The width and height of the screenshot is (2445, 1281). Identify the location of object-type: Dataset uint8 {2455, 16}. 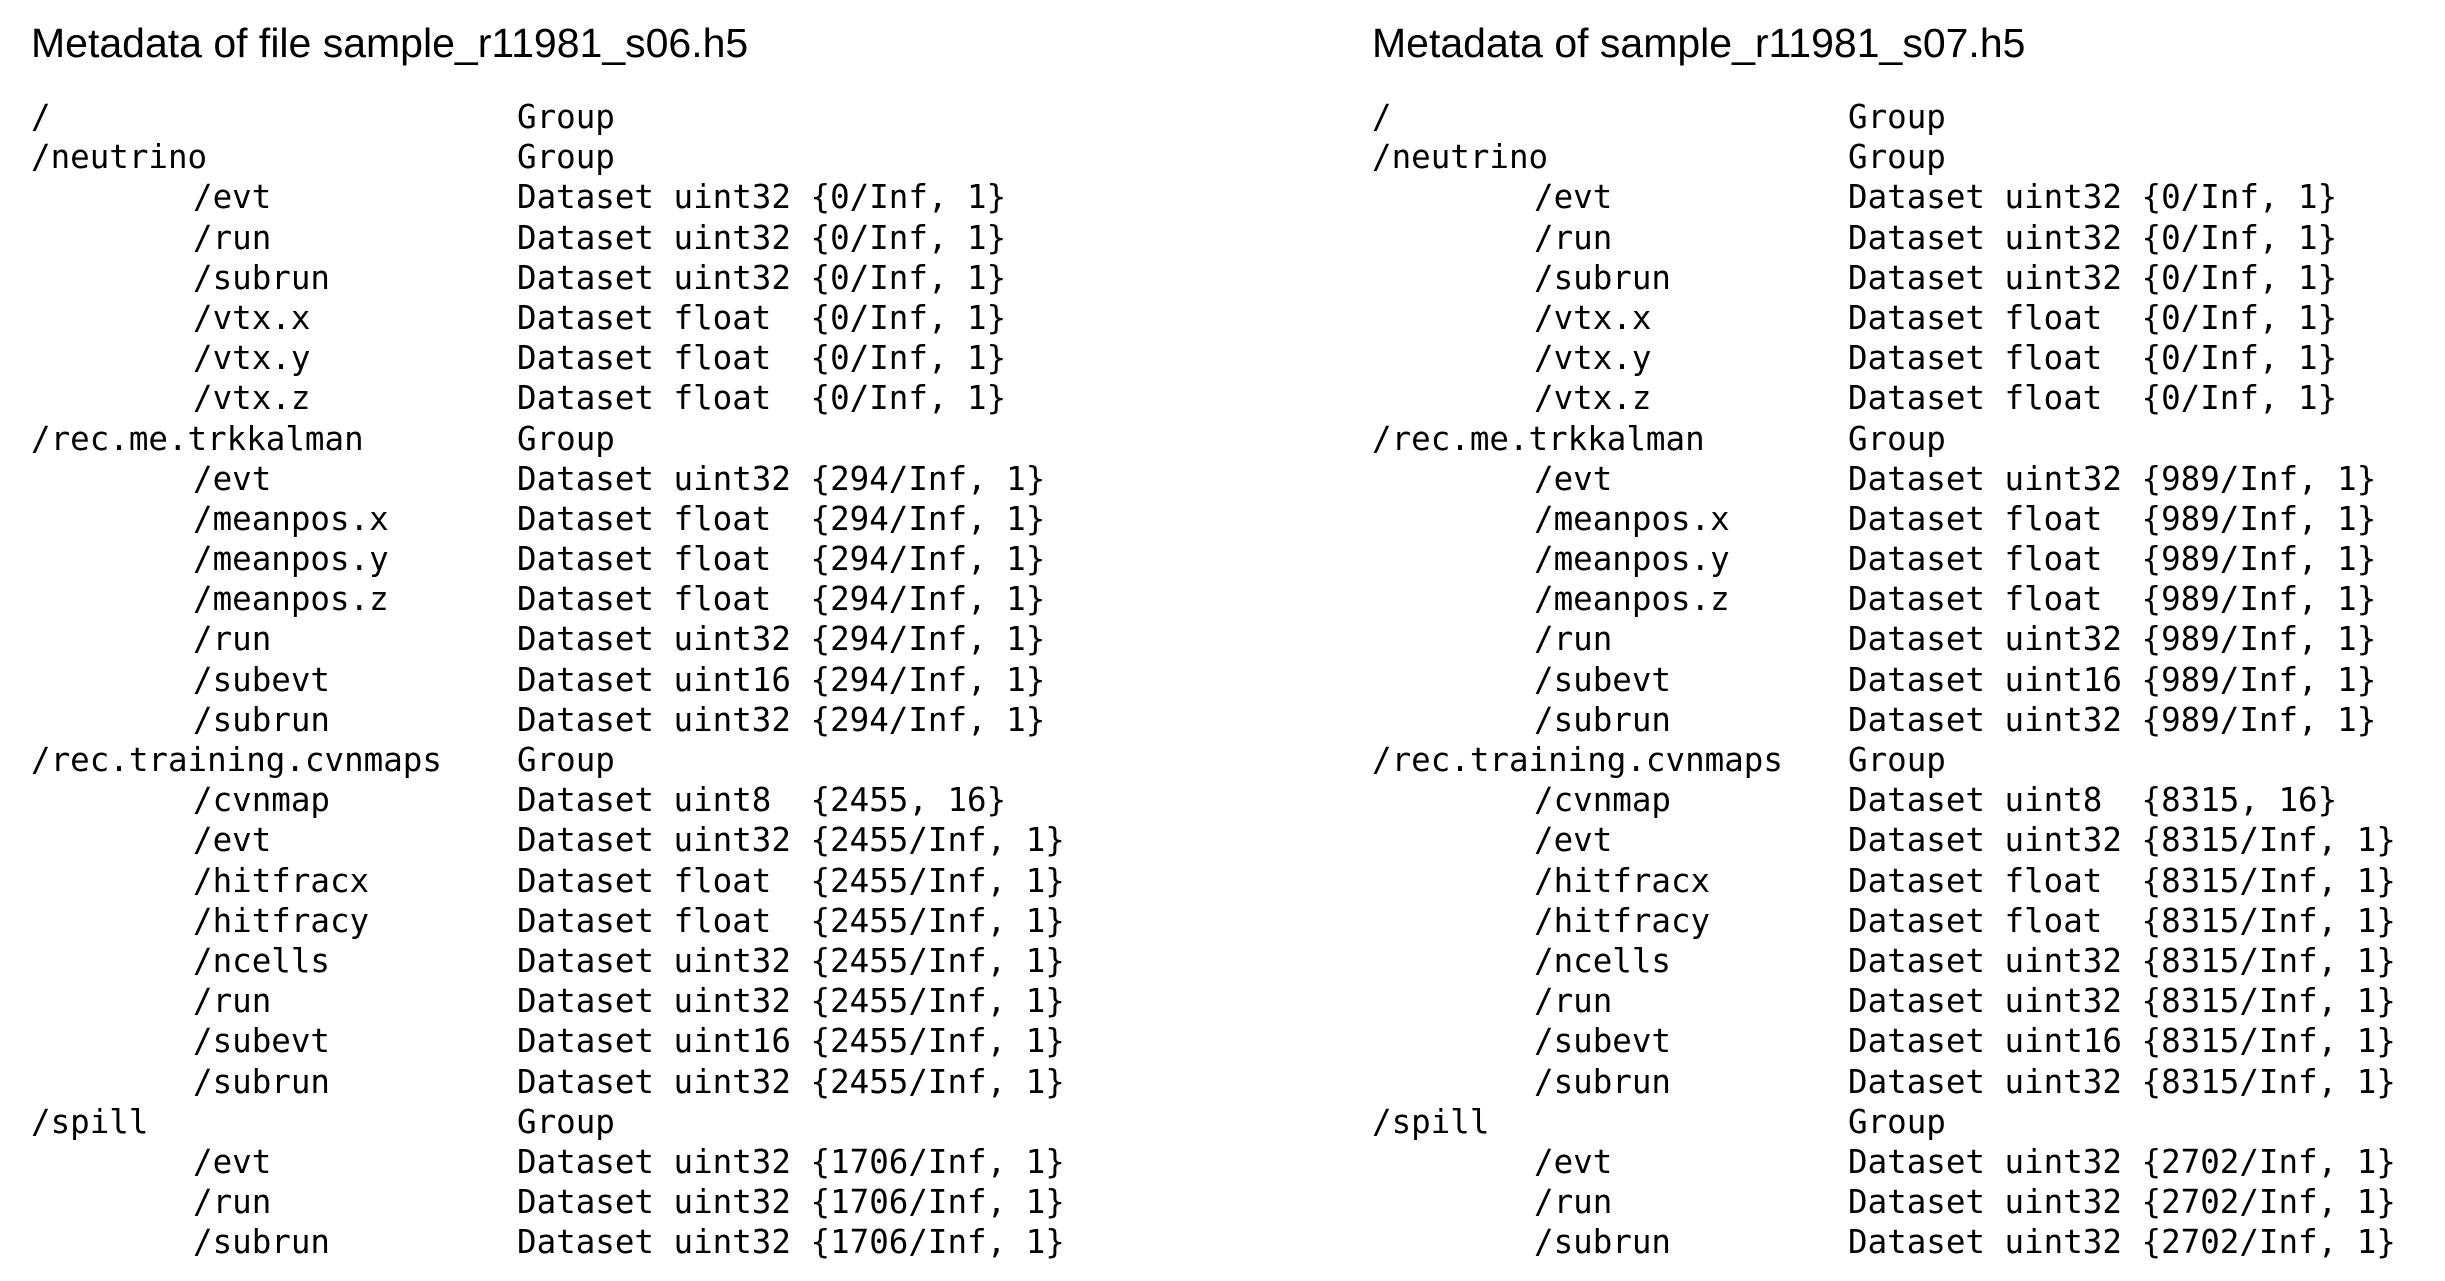
(762, 800).